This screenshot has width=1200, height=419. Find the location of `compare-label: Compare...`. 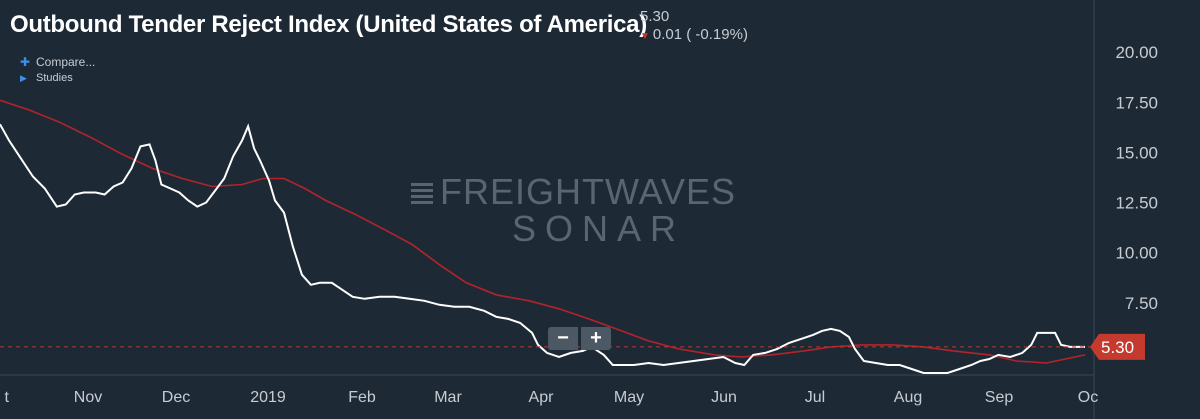

compare-label: Compare... is located at coordinates (66, 62).